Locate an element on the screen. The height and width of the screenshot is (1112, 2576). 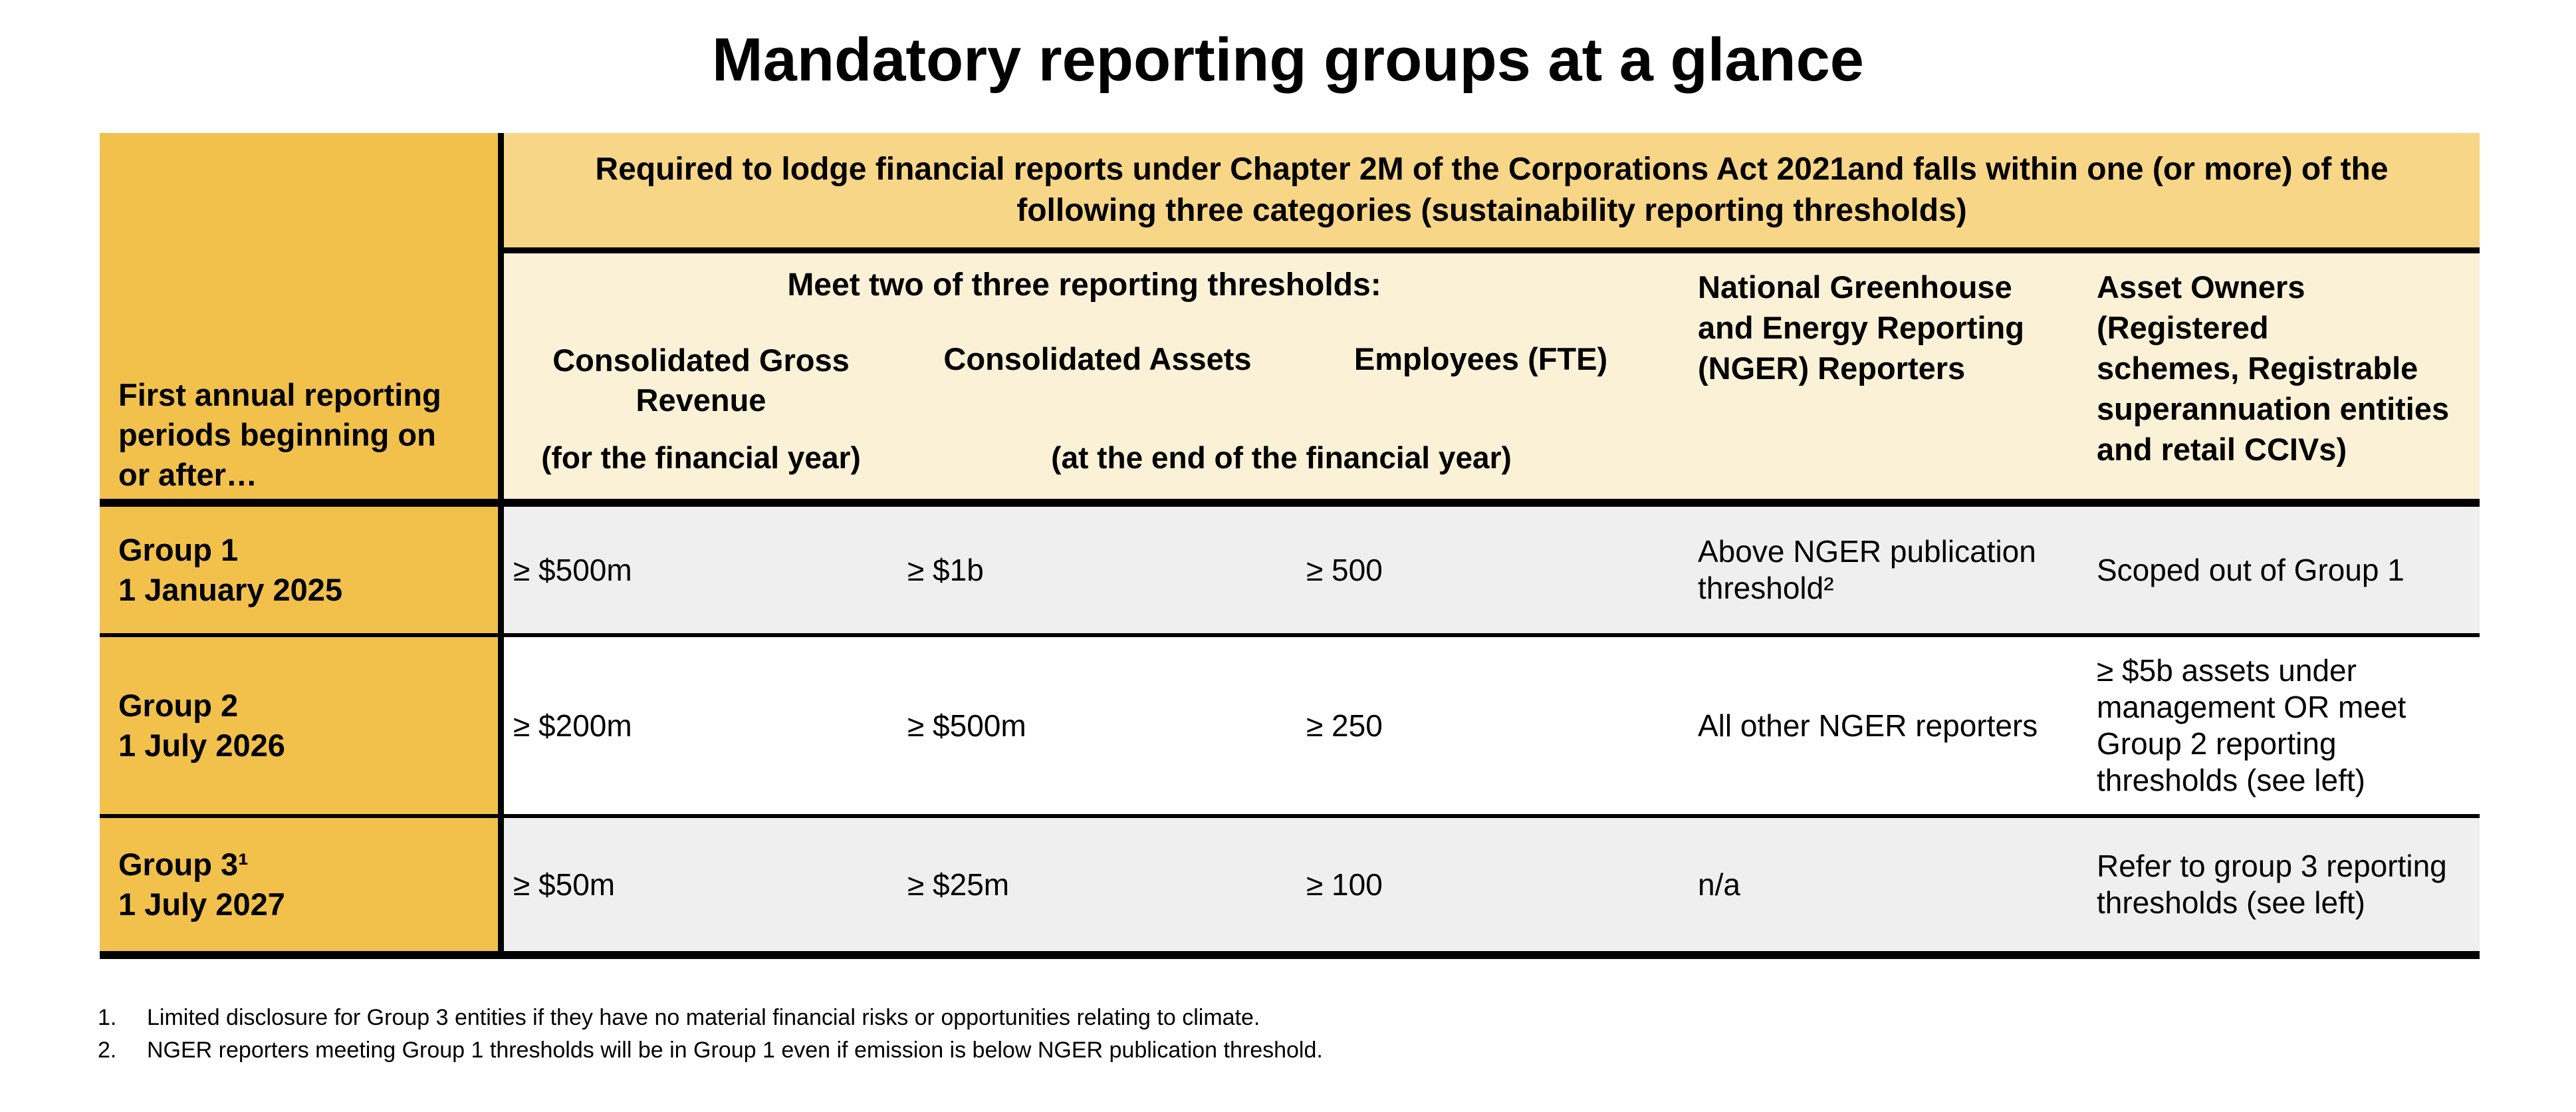
column-header-revenue: Consolidated Gross Revenue is located at coordinates (701, 380).